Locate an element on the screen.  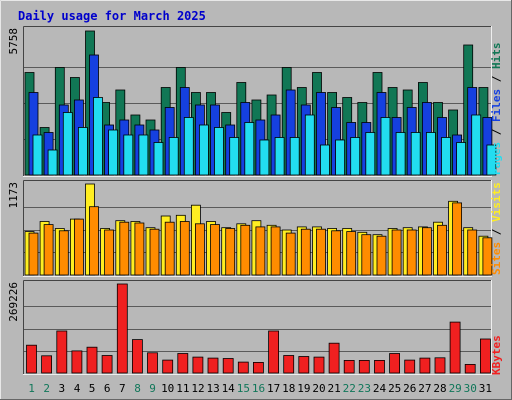
day-label-4: 4 is located at coordinates (77, 388).